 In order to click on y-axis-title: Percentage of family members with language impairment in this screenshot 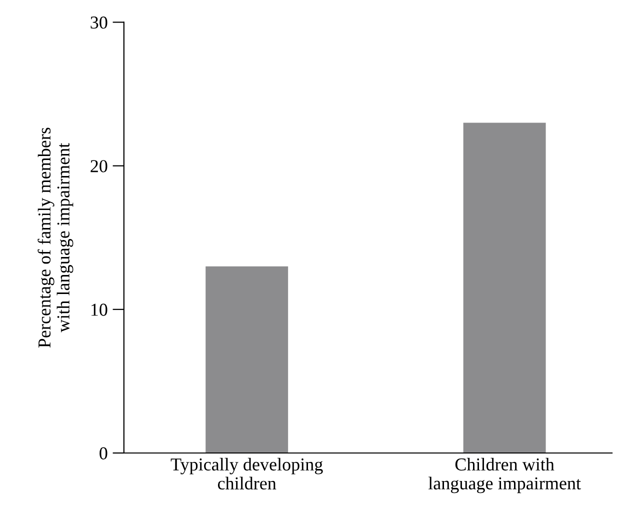, I will do `click(56, 238)`.